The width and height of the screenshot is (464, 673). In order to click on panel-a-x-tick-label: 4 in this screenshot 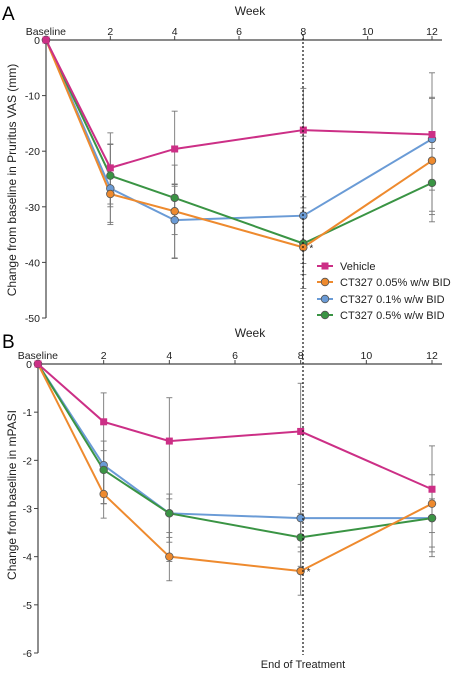, I will do `click(175, 32)`.